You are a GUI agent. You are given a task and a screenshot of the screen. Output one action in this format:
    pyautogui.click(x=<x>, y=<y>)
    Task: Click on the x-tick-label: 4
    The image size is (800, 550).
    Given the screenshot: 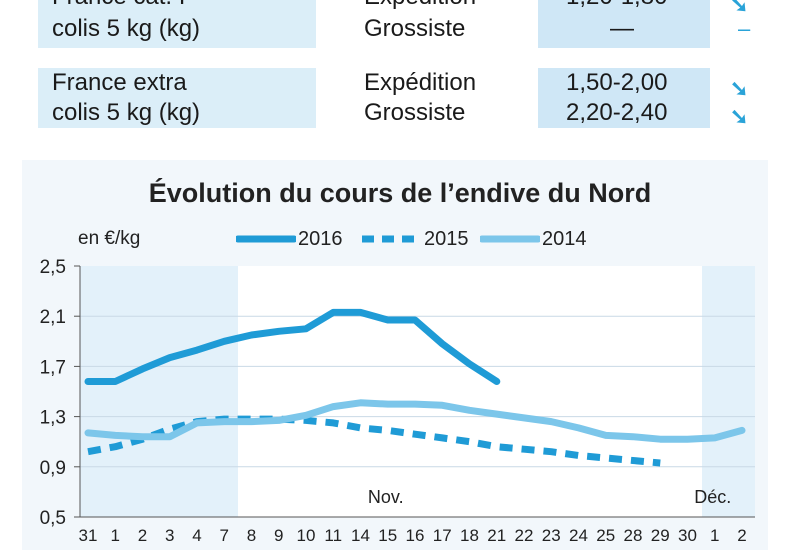 What is the action you would take?
    pyautogui.click(x=196, y=535)
    